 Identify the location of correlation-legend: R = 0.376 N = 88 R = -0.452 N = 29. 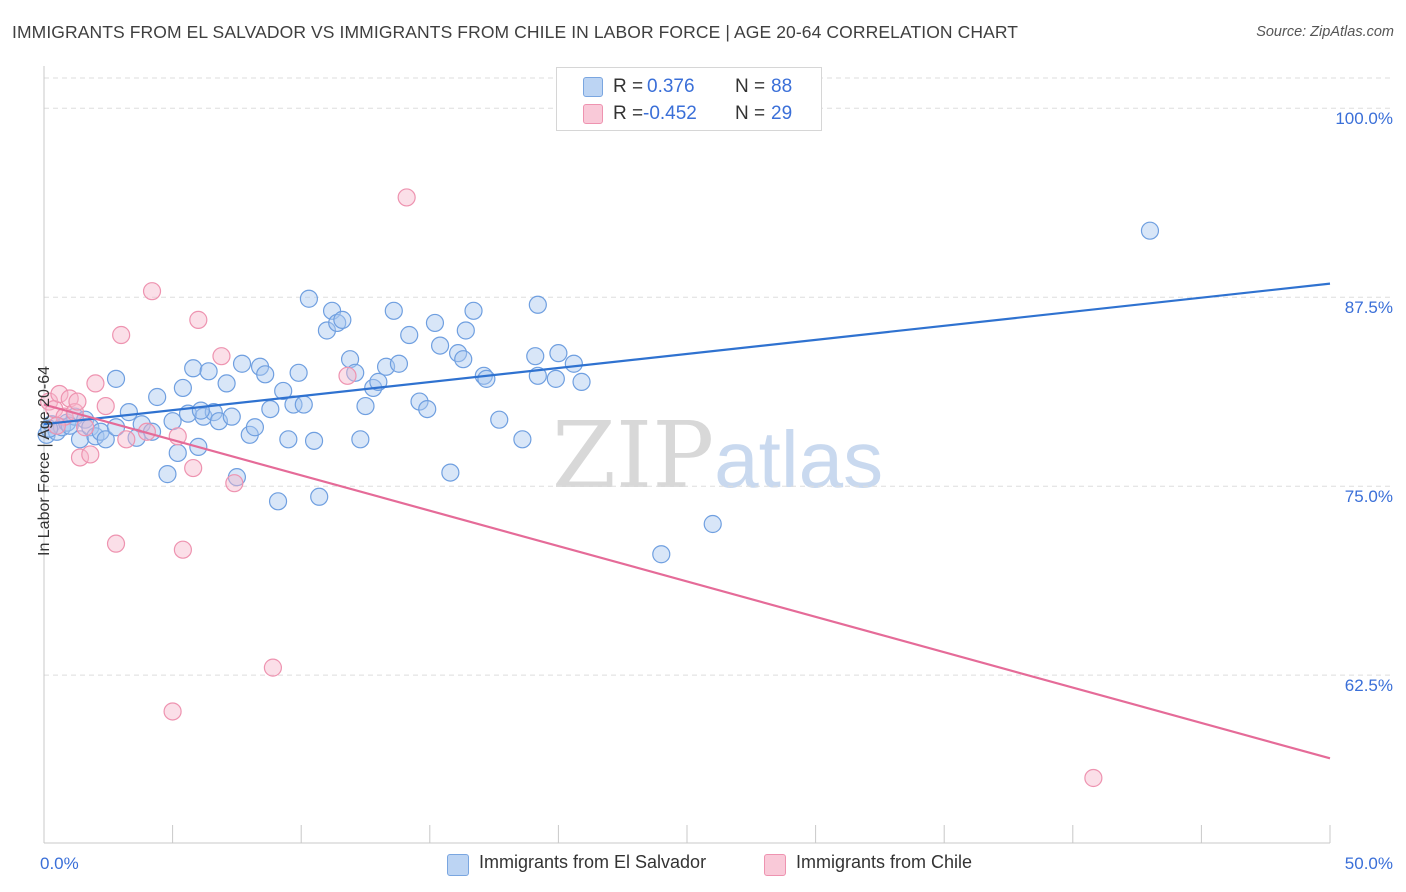
(689, 99).